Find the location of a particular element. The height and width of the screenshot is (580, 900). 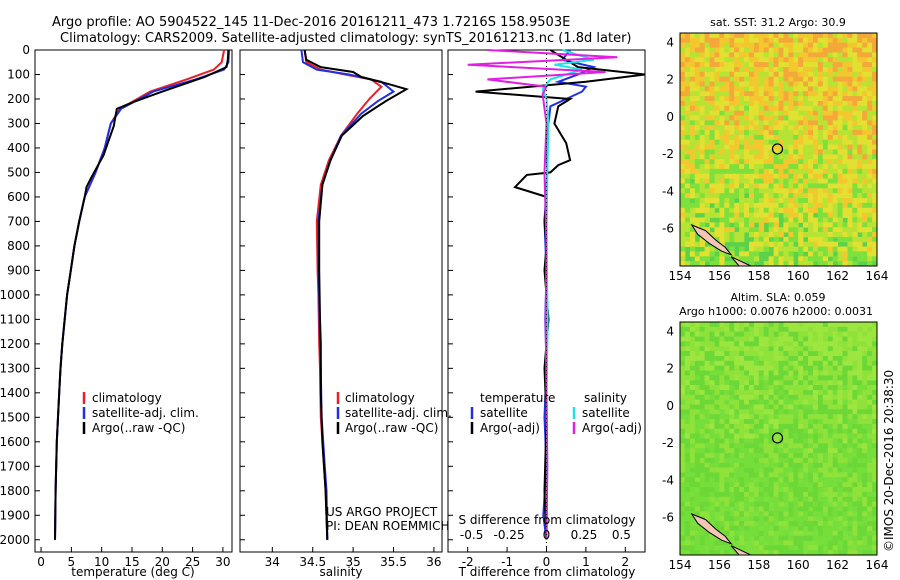

depth-tick-label: 100 is located at coordinates (18, 74).